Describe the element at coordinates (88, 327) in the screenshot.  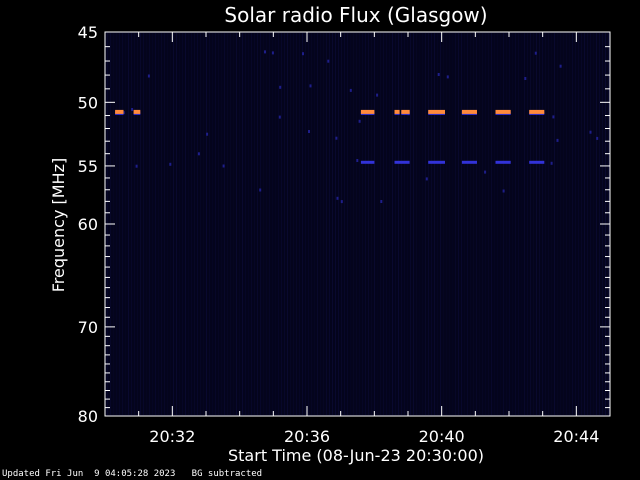
I see `y-tick-label: 70` at that location.